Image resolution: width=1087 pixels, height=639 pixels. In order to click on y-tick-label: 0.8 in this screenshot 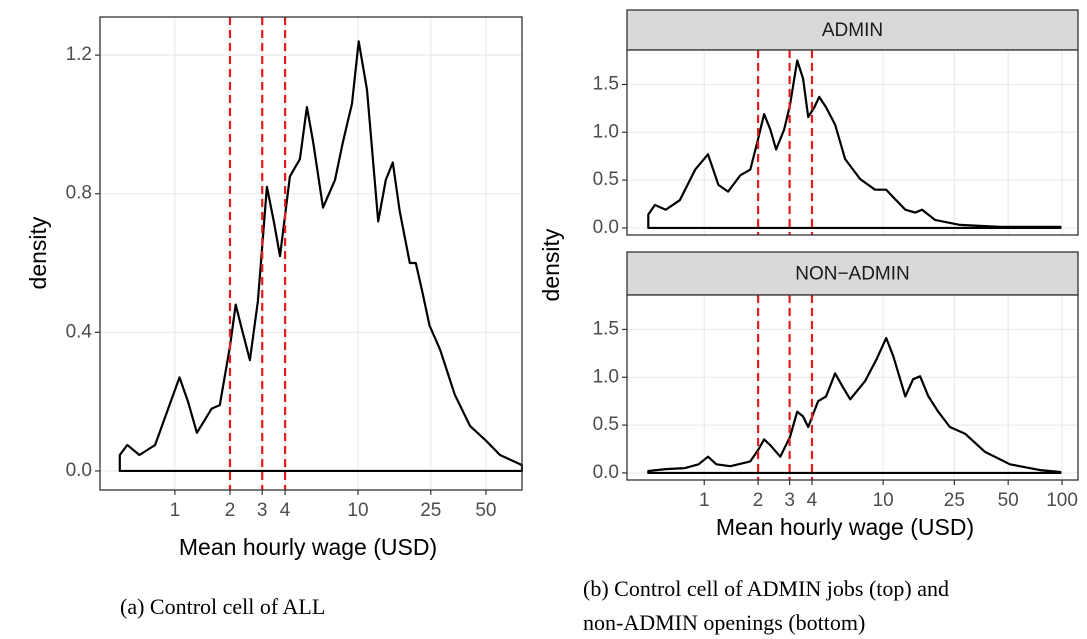, I will do `click(79, 193)`.